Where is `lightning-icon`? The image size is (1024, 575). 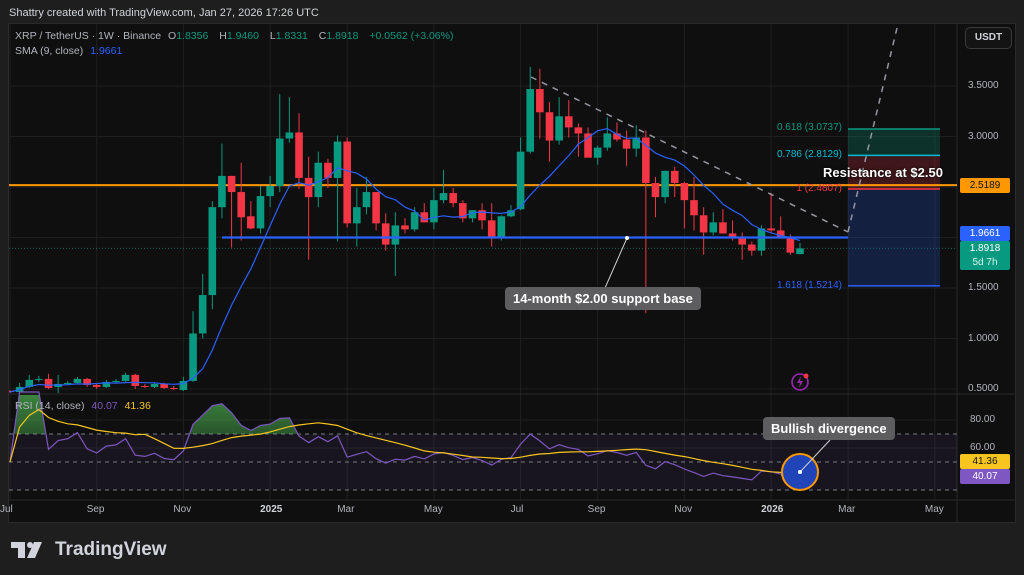
lightning-icon is located at coordinates (800, 382).